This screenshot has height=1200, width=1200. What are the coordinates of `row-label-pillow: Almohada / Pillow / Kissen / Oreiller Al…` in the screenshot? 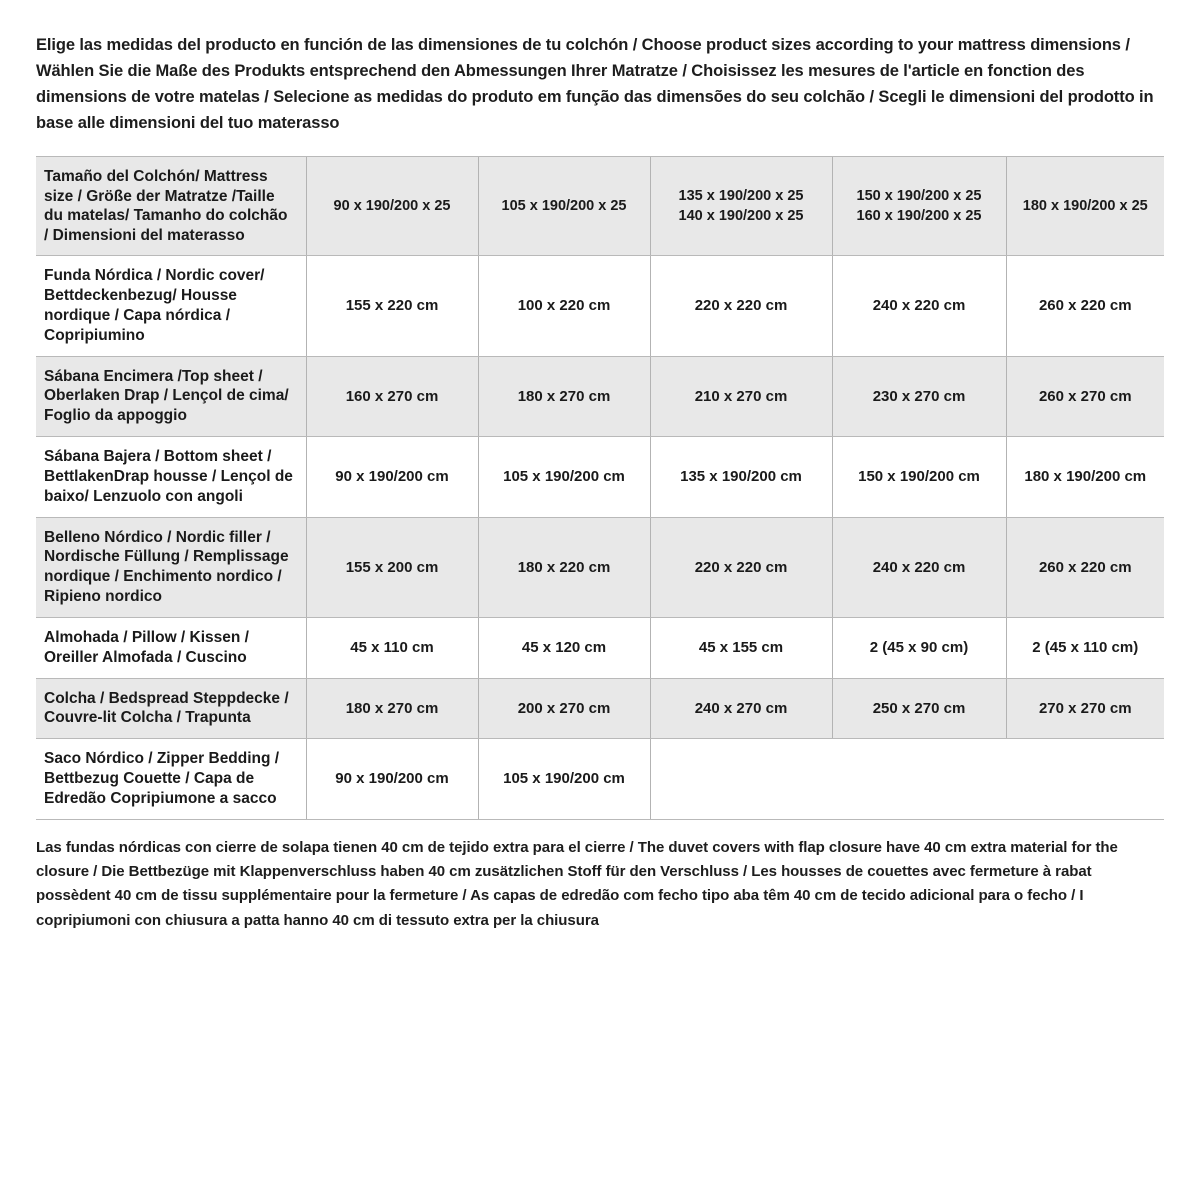 It's located at (171, 647).